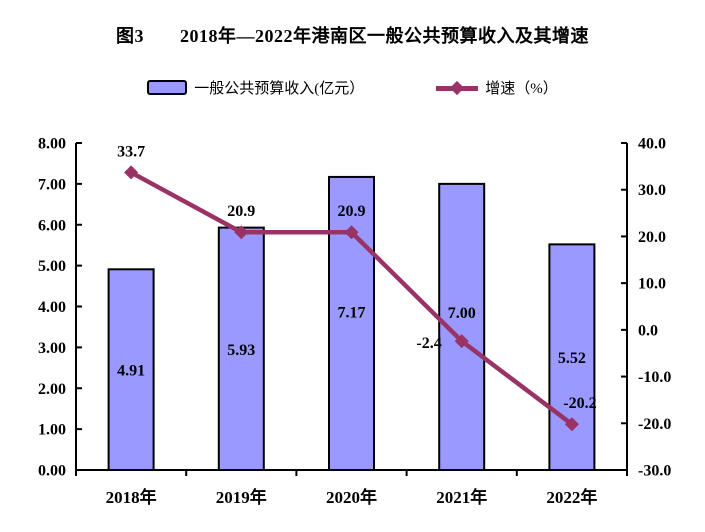  I want to click on legend-item-revenue: 一般公共预算收入(亿元）, so click(255, 87).